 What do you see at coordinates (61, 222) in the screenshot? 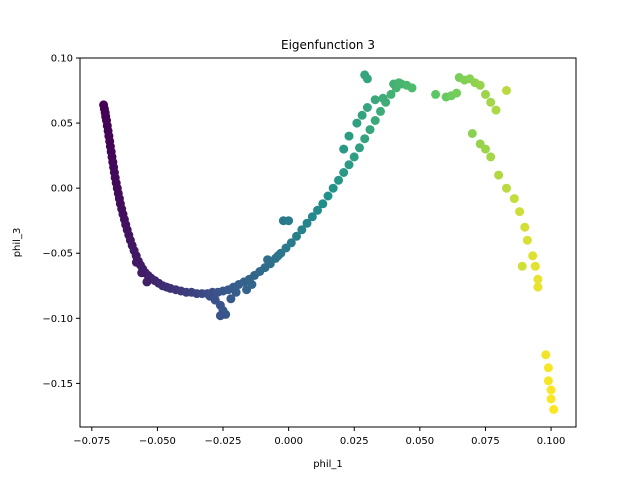
I see `y-axis: −0.15 −0.10 −0.05 0.00 0.05 0.10` at bounding box center [61, 222].